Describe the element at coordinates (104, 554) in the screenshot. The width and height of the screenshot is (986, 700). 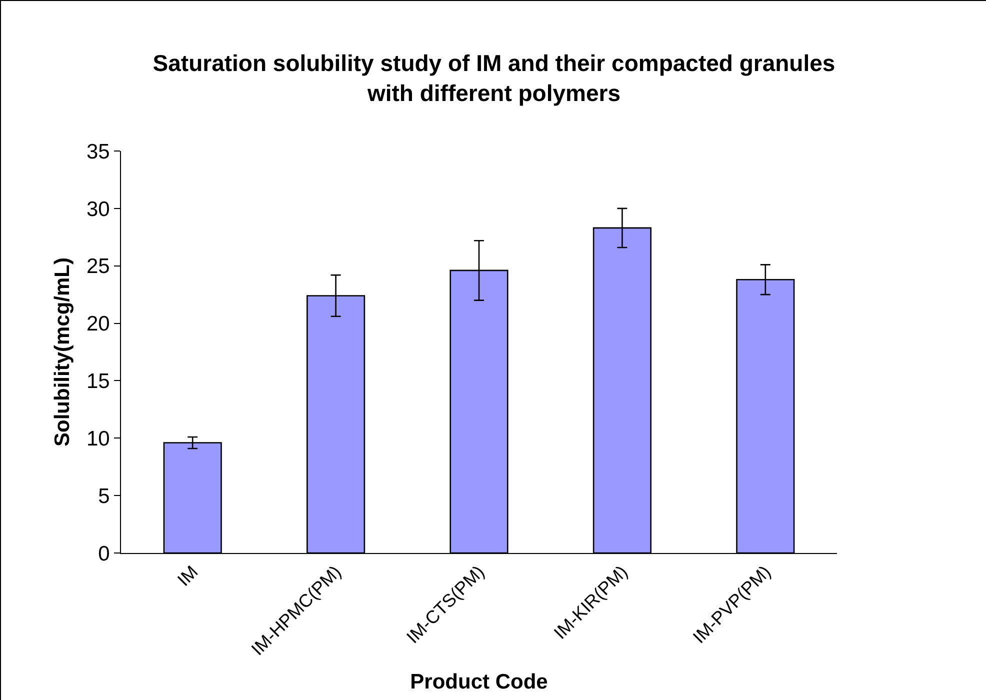
I see `y-tick-label: 0` at that location.